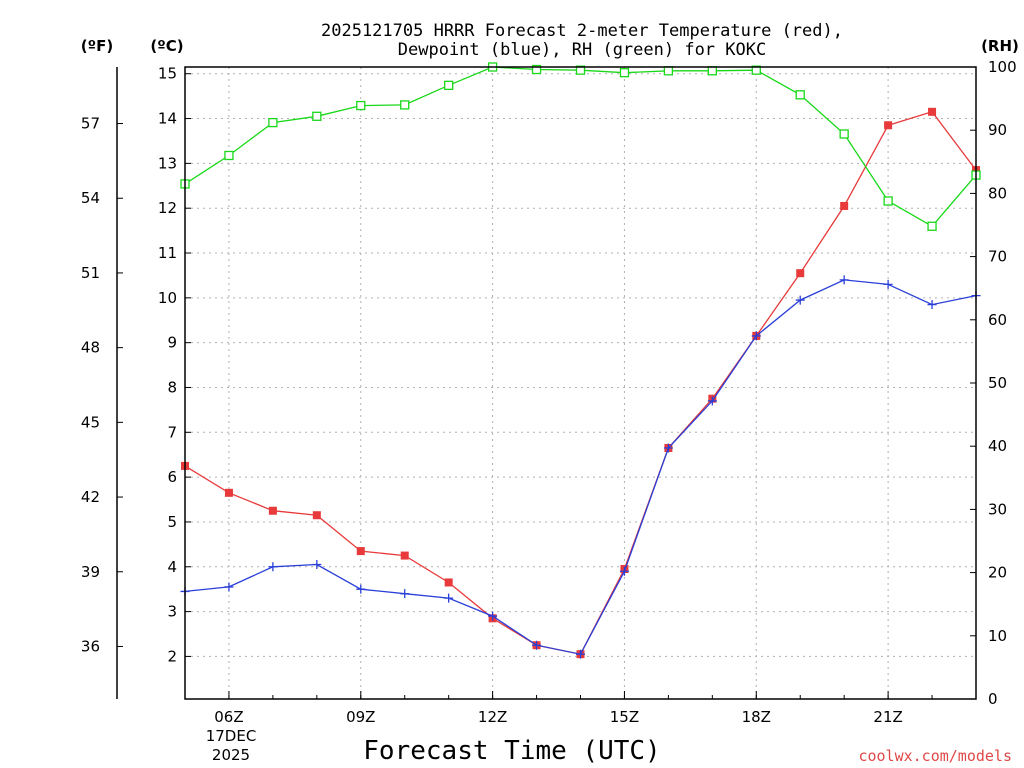 This screenshot has height=768, width=1024. I want to click on rh-tick-label: 70, so click(997, 257).